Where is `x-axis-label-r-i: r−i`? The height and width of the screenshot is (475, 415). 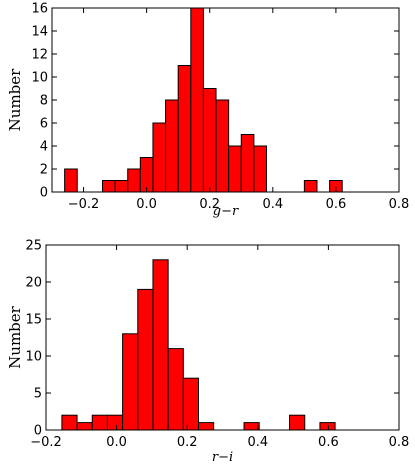 x-axis-label-r-i: r−i is located at coordinates (222, 457).